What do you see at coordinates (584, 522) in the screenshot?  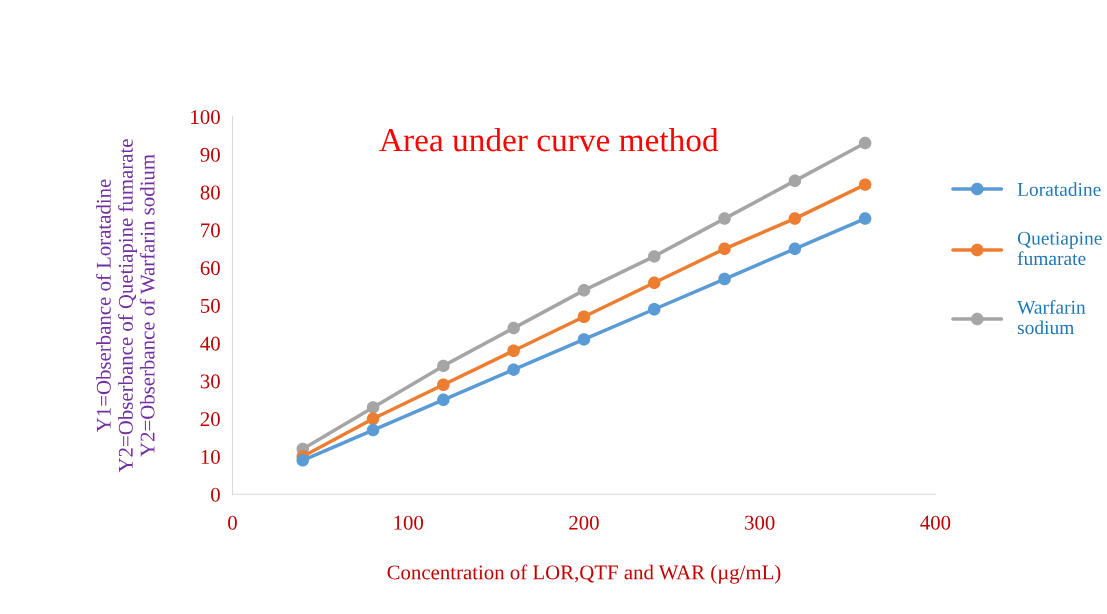 I see `x-tick-label: 200` at bounding box center [584, 522].